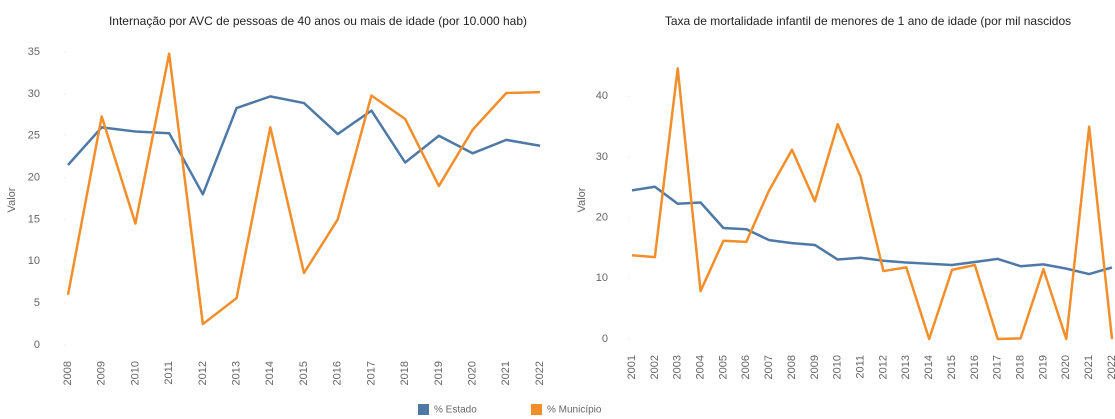  Describe the element at coordinates (769, 367) in the screenshot. I see `x-tick-label: 2007` at that location.